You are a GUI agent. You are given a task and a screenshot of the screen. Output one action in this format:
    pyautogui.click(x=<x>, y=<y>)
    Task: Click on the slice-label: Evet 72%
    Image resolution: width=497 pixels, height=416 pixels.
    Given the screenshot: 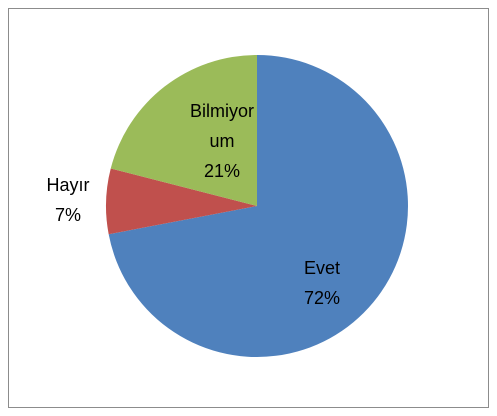 What is the action you would take?
    pyautogui.click(x=322, y=283)
    